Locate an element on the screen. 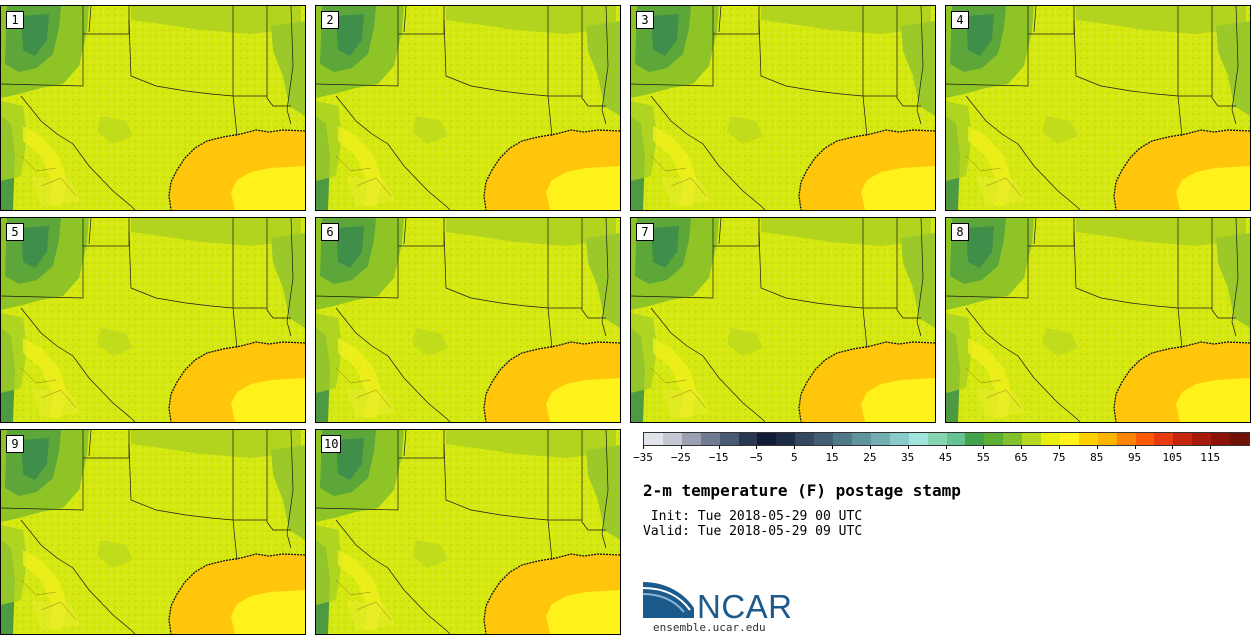  colorbar-tick-label: 75 is located at coordinates (1059, 457).